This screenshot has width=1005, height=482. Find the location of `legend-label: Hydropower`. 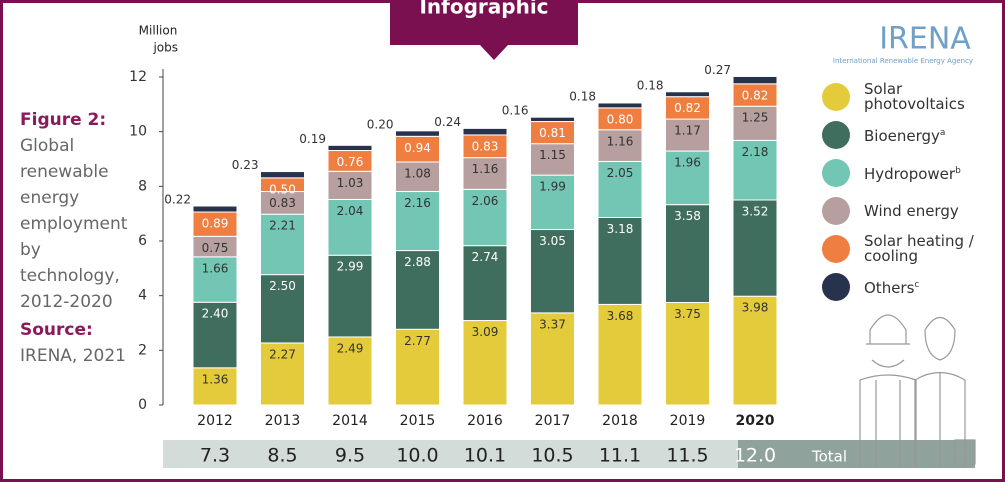

legend-label: Hydropower is located at coordinates (910, 174).